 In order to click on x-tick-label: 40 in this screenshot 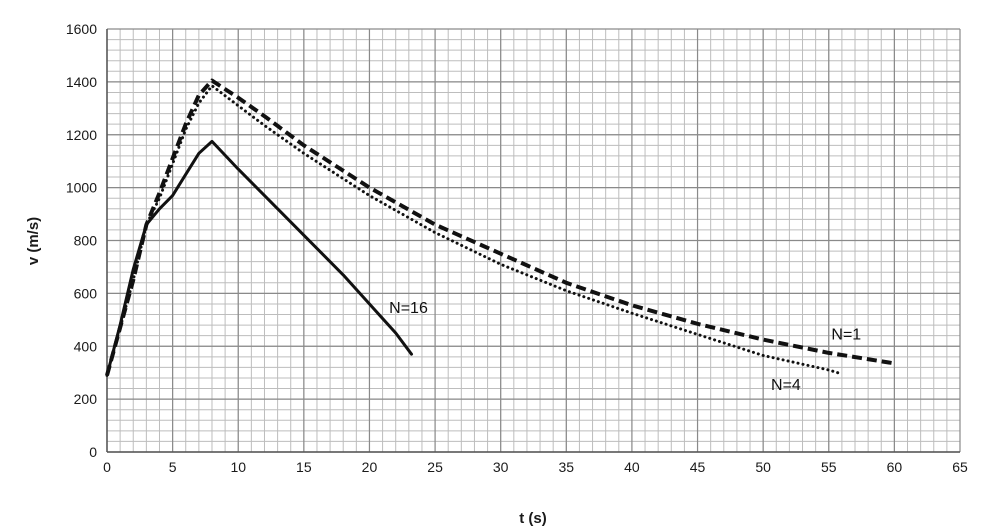, I will do `click(632, 467)`.